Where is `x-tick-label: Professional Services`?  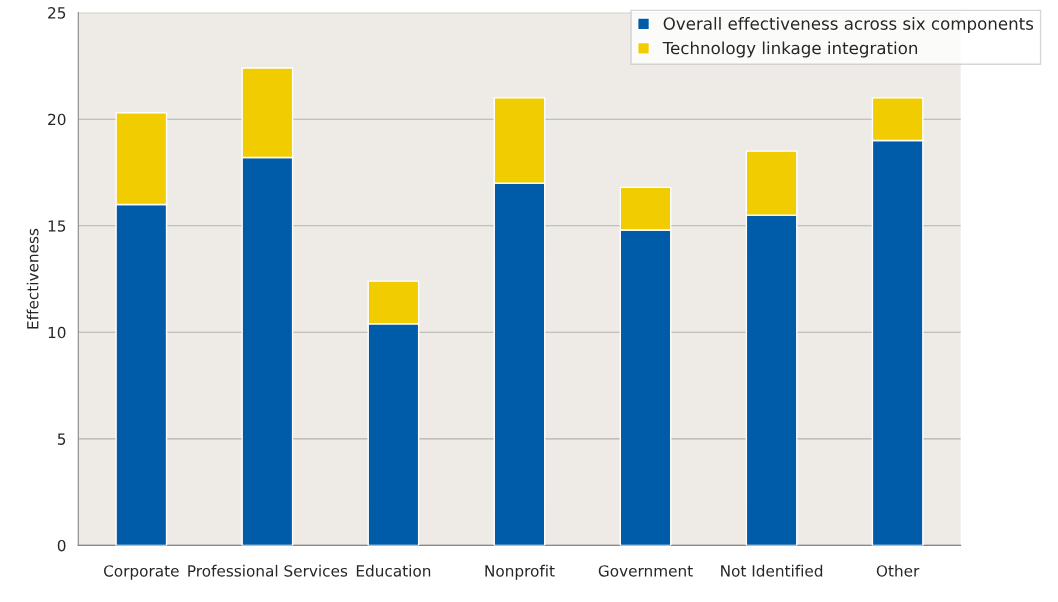
x-tick-label: Professional Services is located at coordinates (268, 570).